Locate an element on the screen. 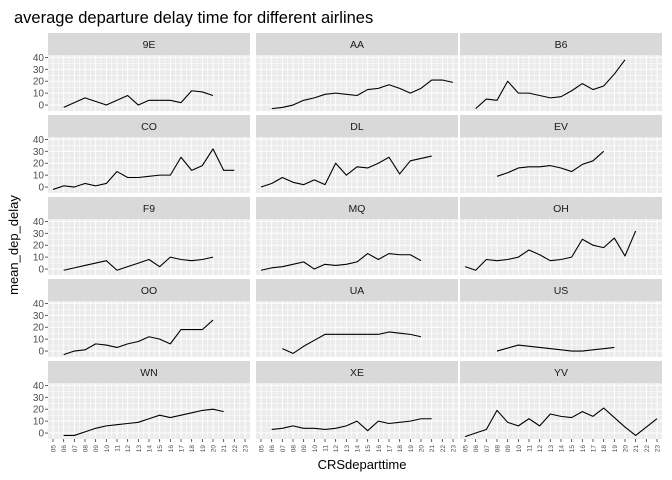 This screenshot has height=480, width=672. x-tick-label: 23 is located at coordinates (246, 449).